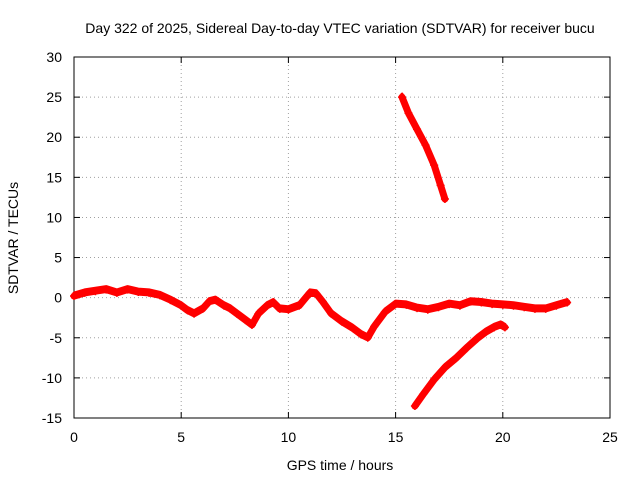 The width and height of the screenshot is (640, 480). I want to click on y-tick-label: 20, so click(54, 137).